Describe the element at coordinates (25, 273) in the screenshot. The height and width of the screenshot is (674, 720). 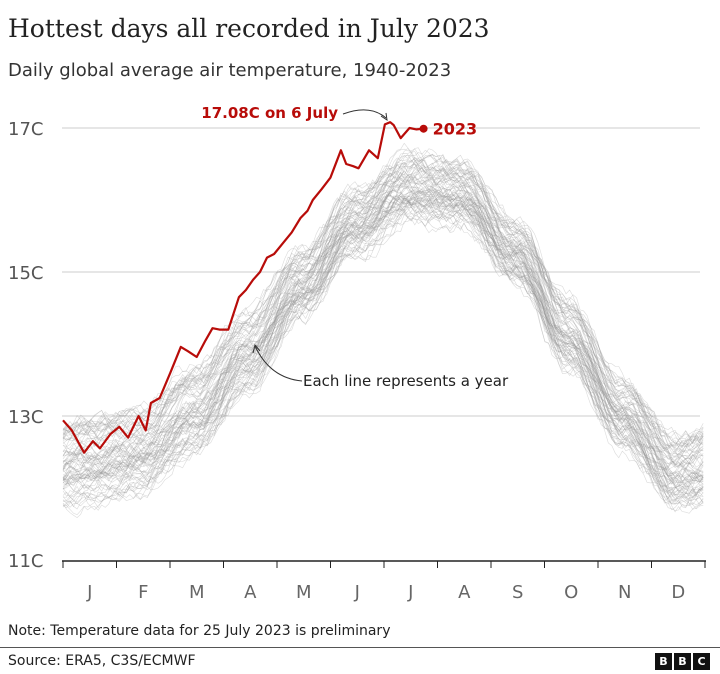
I see `y-tick-label: 15C` at that location.